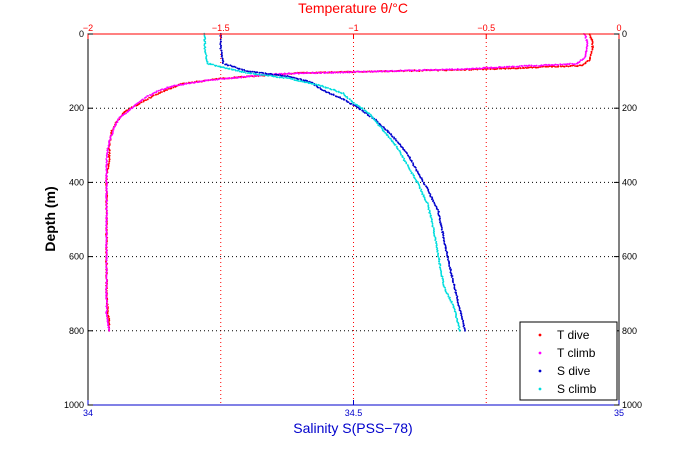 The image size is (681, 454). I want to click on legend-label-t-dive: T dive, so click(573, 335).